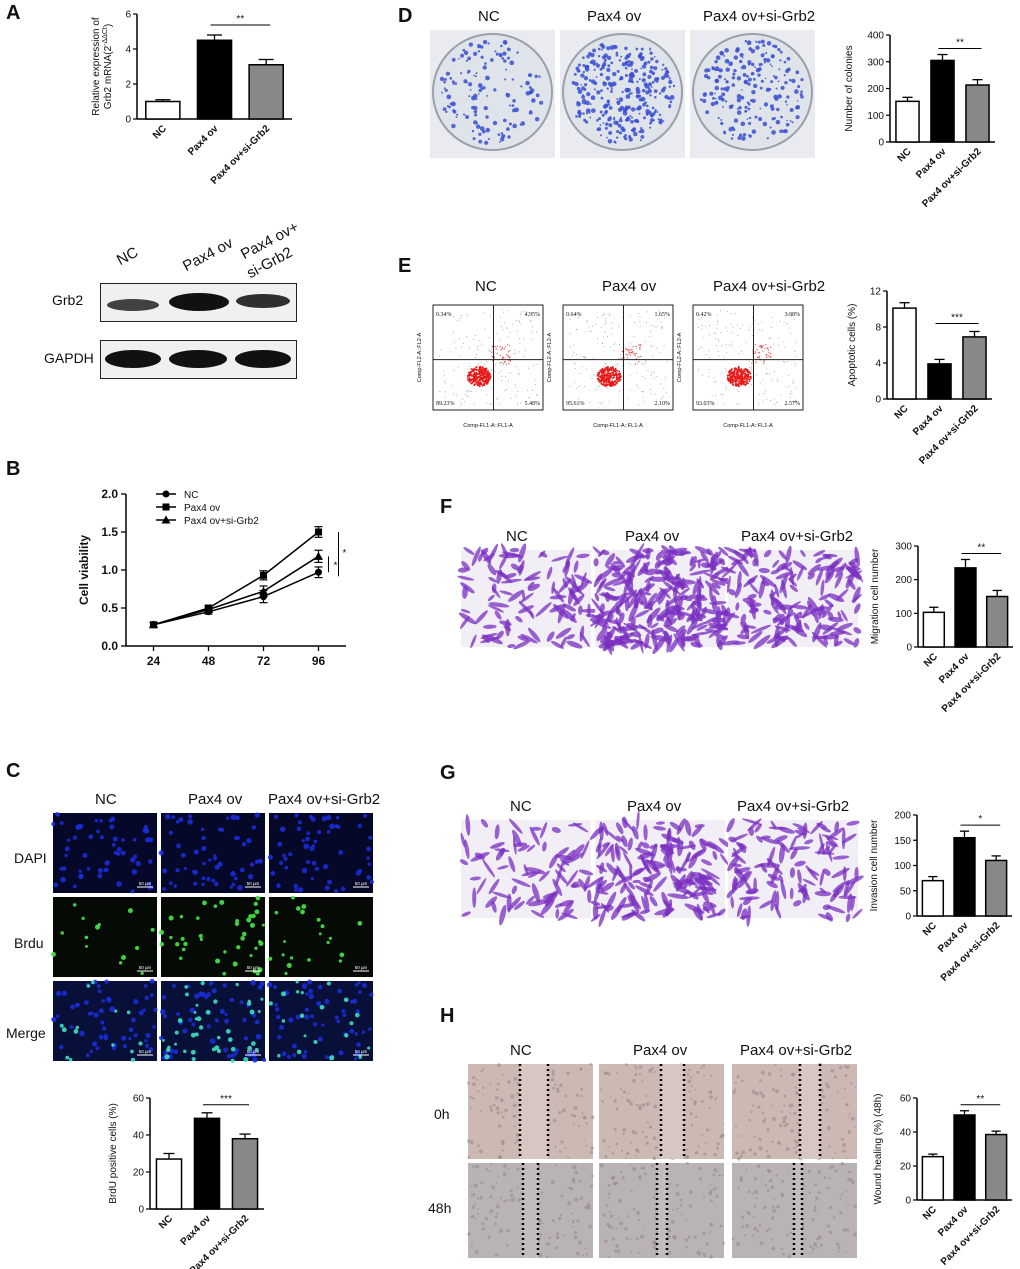 The width and height of the screenshot is (1020, 1269). I want to click on scale-bar-label: 50 µm, so click(253, 1051).